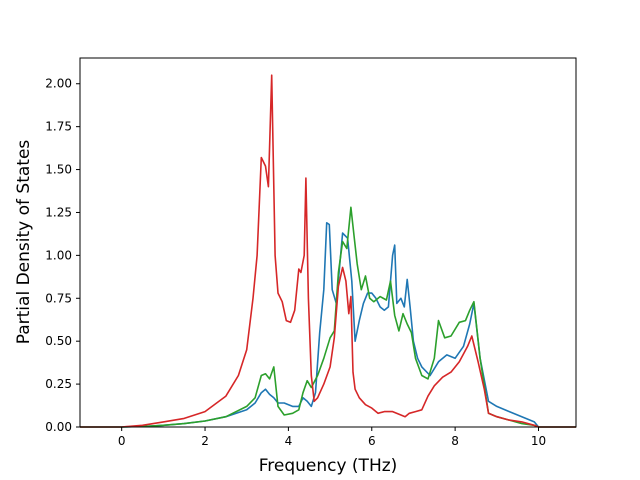 This screenshot has height=480, width=640. I want to click on x-tick-label: 6, so click(372, 441).